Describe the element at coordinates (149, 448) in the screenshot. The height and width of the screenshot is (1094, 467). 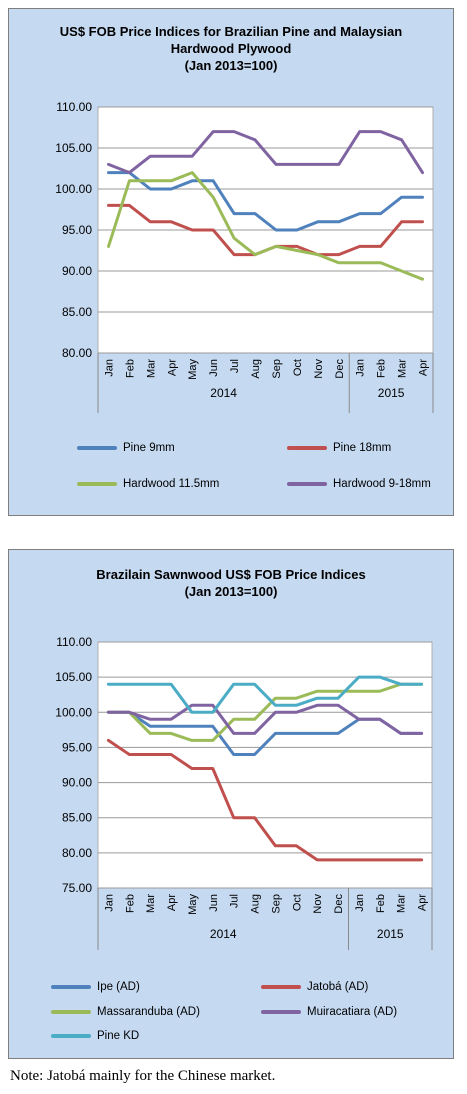
I see `legend-label: Pine 9mm` at that location.